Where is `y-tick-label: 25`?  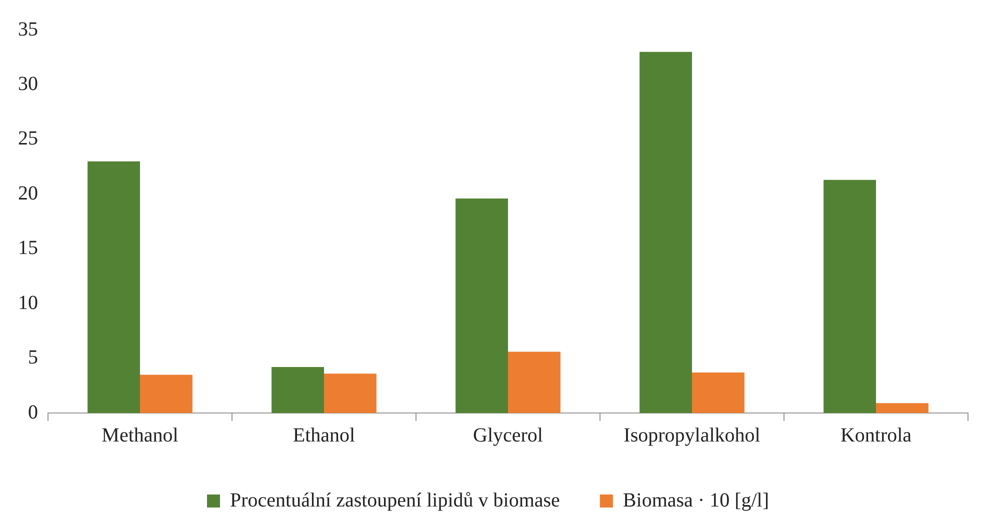 y-tick-label: 25 is located at coordinates (28, 139).